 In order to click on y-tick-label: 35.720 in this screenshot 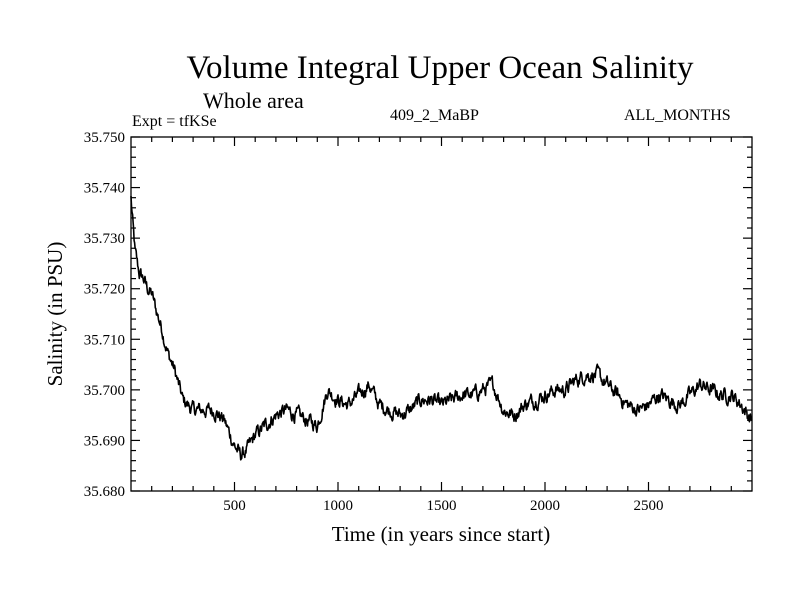, I will do `click(104, 290)`.